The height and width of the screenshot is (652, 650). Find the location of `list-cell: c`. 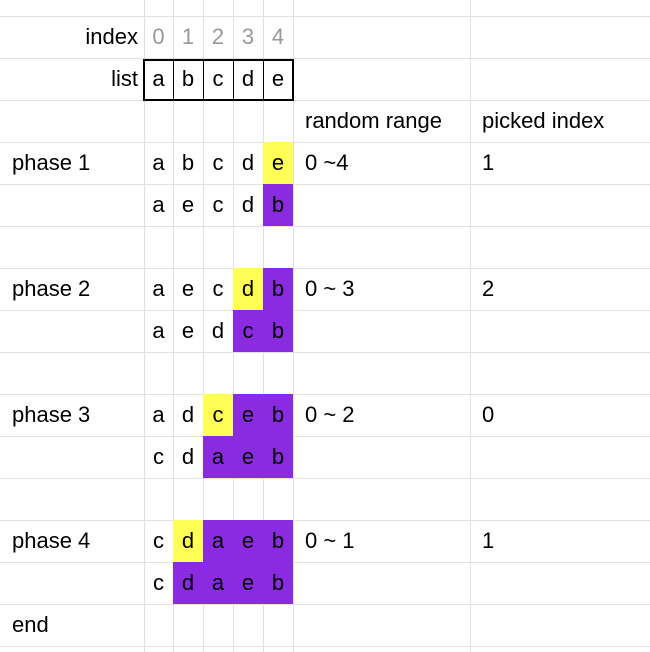

list-cell: c is located at coordinates (218, 78).